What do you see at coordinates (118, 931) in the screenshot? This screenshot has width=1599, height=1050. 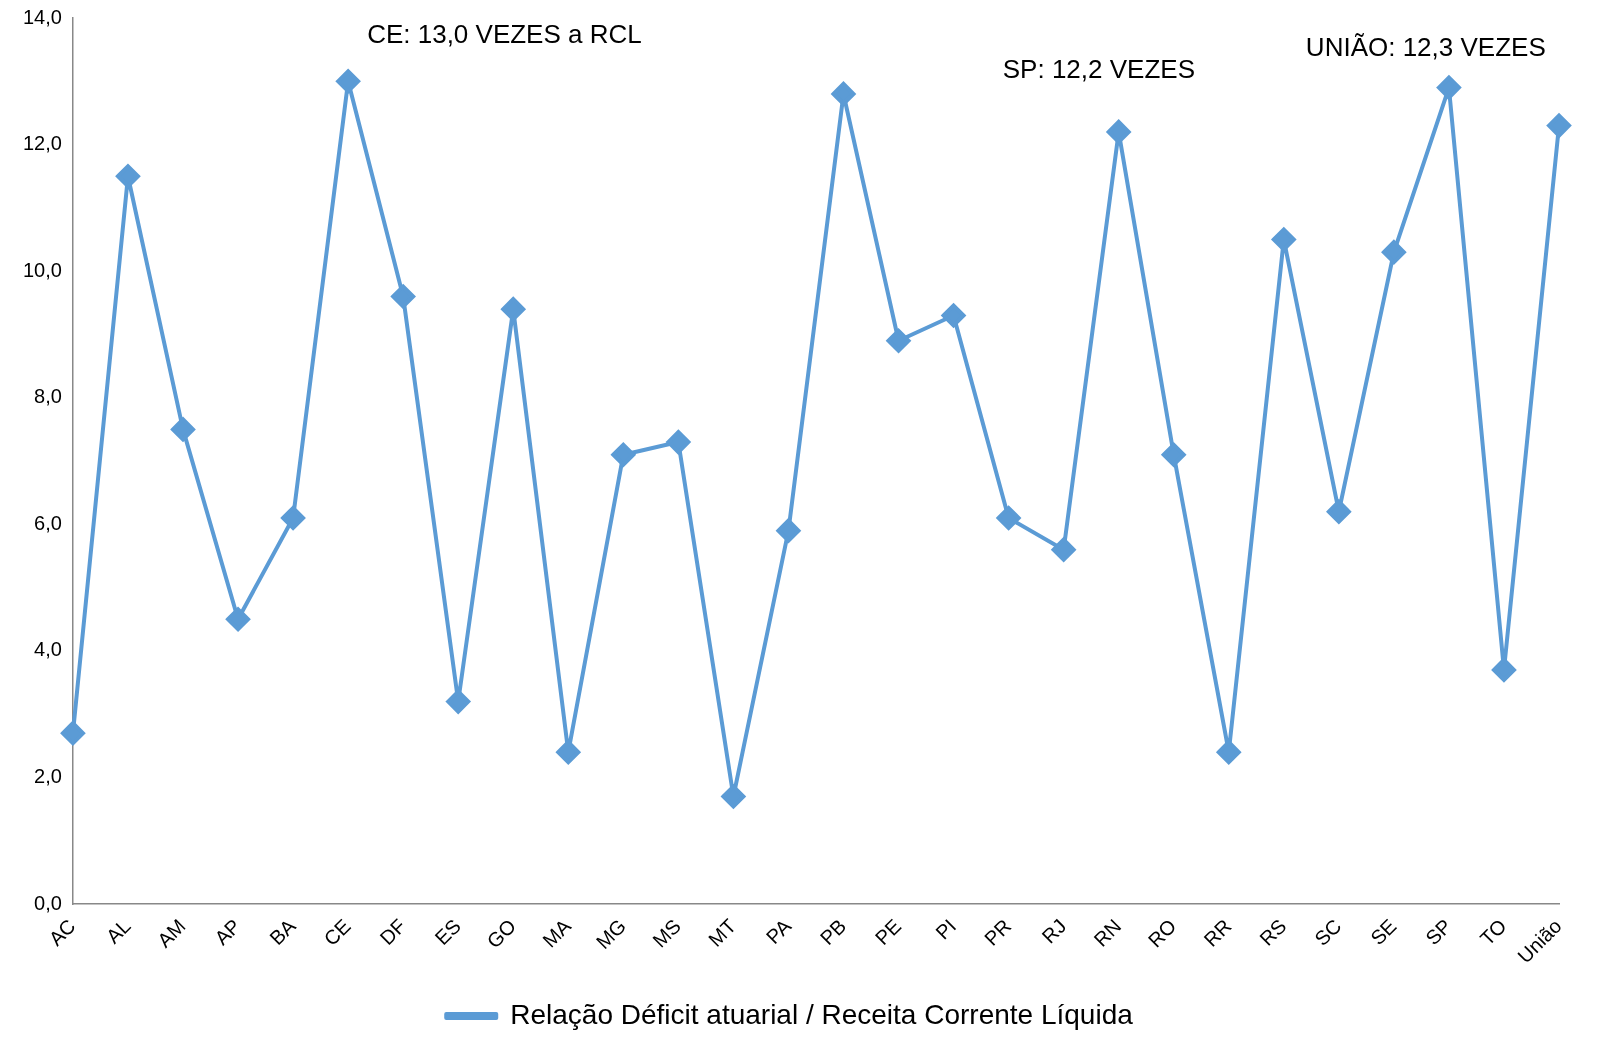 I see `x-tick-label: AL` at bounding box center [118, 931].